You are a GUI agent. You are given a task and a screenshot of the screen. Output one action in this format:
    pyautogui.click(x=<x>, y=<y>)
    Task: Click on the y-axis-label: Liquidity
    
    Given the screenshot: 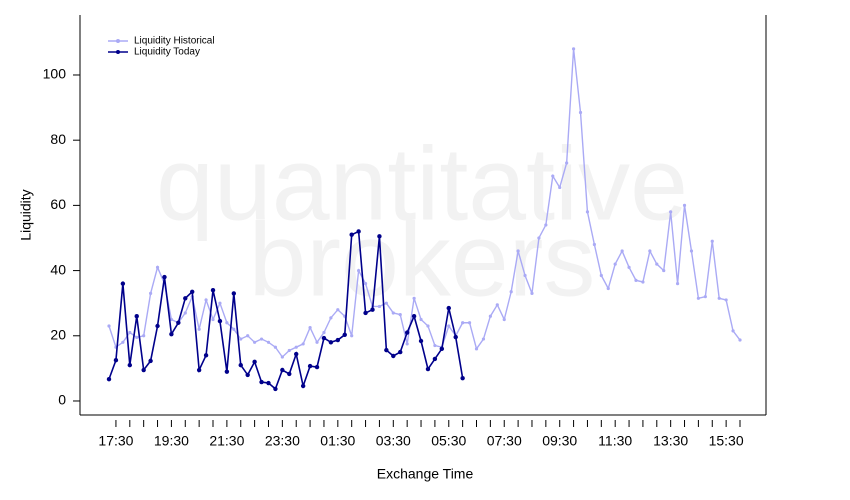 What is the action you would take?
    pyautogui.click(x=26, y=214)
    